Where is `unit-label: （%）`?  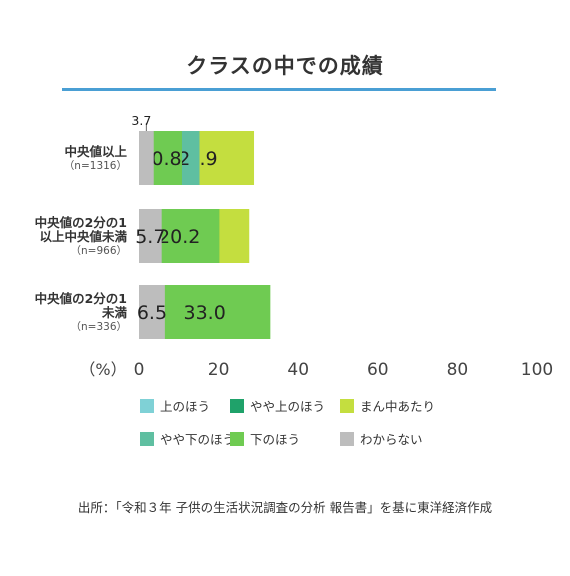 unit-label: （%） is located at coordinates (102, 369).